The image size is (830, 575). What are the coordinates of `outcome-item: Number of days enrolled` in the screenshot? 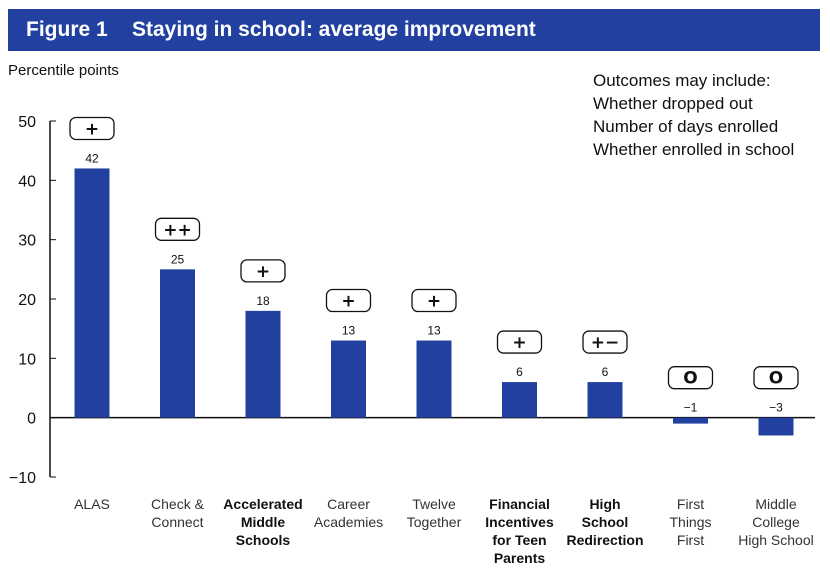 It's located at (686, 126).